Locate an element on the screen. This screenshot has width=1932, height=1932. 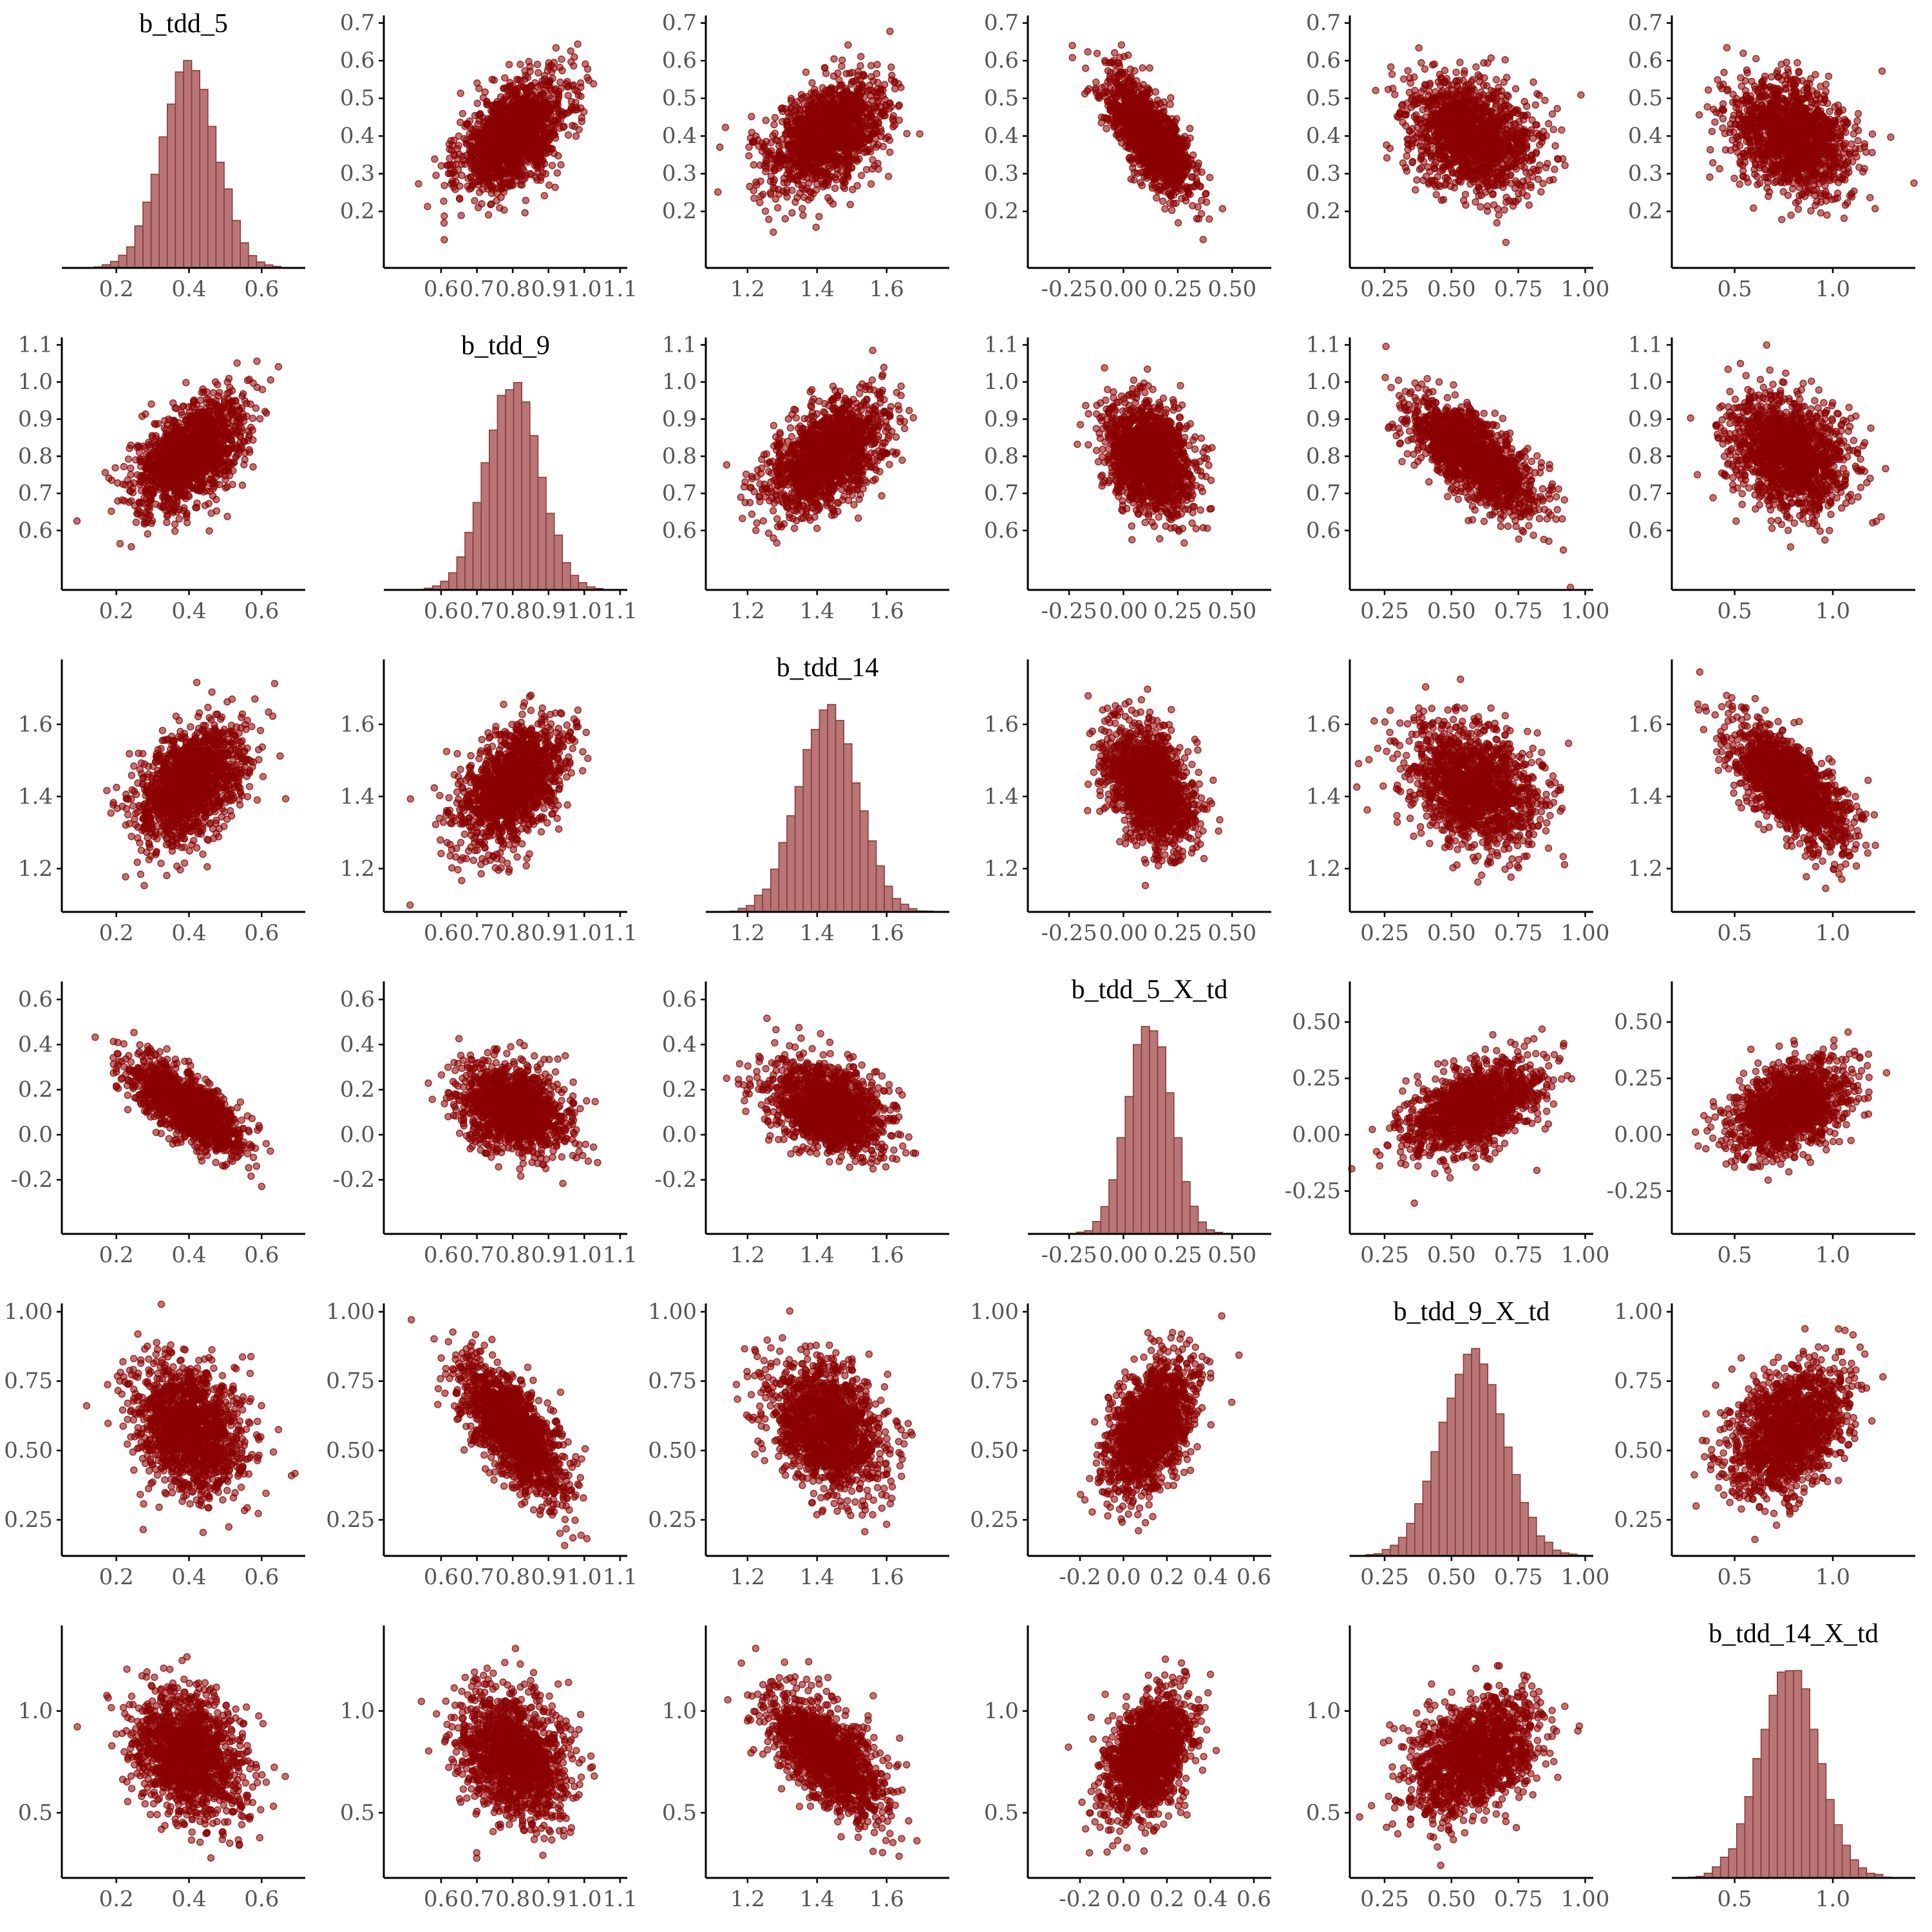
y-tick-label: 0.6 is located at coordinates (357, 60).